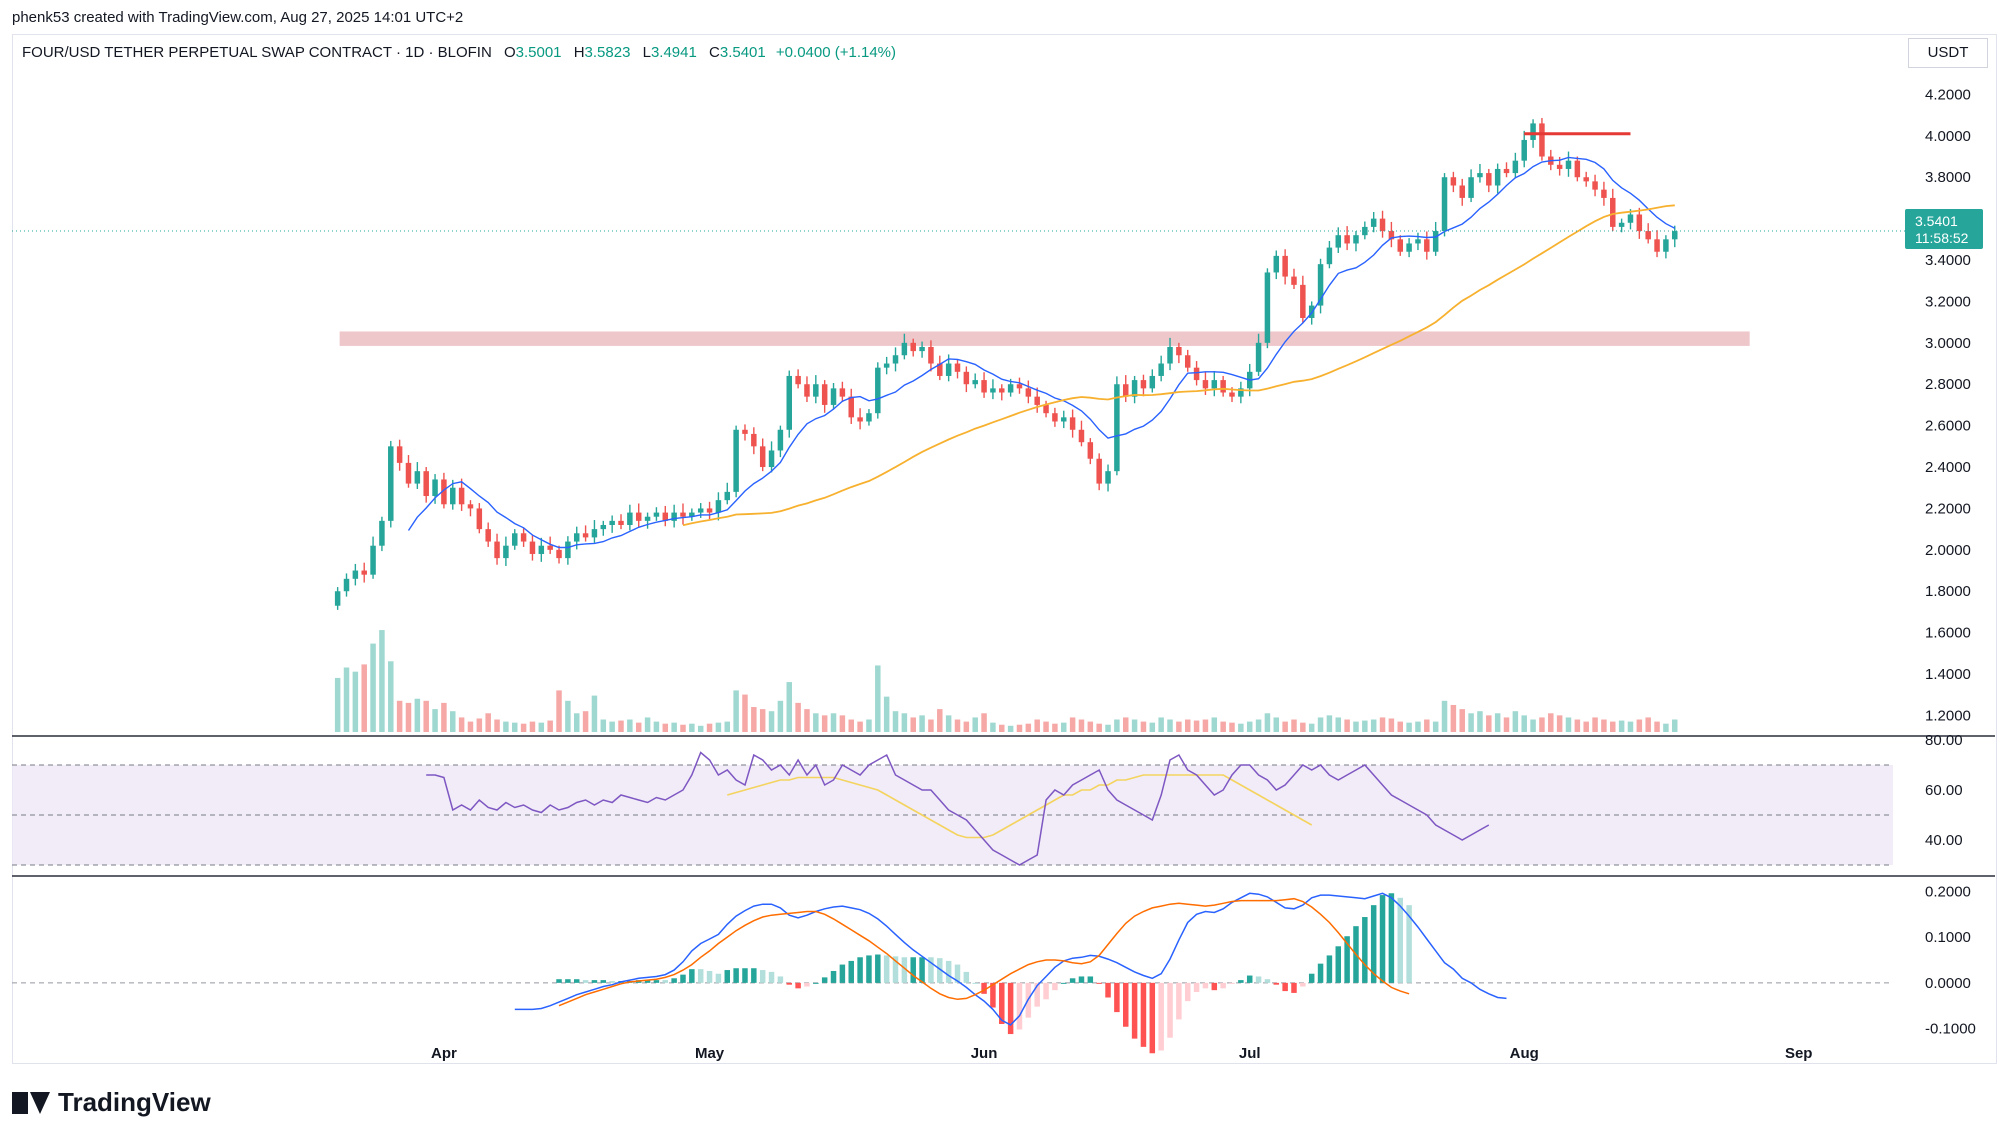  What do you see at coordinates (111, 1102) in the screenshot?
I see `tradingview-logo: TradingView` at bounding box center [111, 1102].